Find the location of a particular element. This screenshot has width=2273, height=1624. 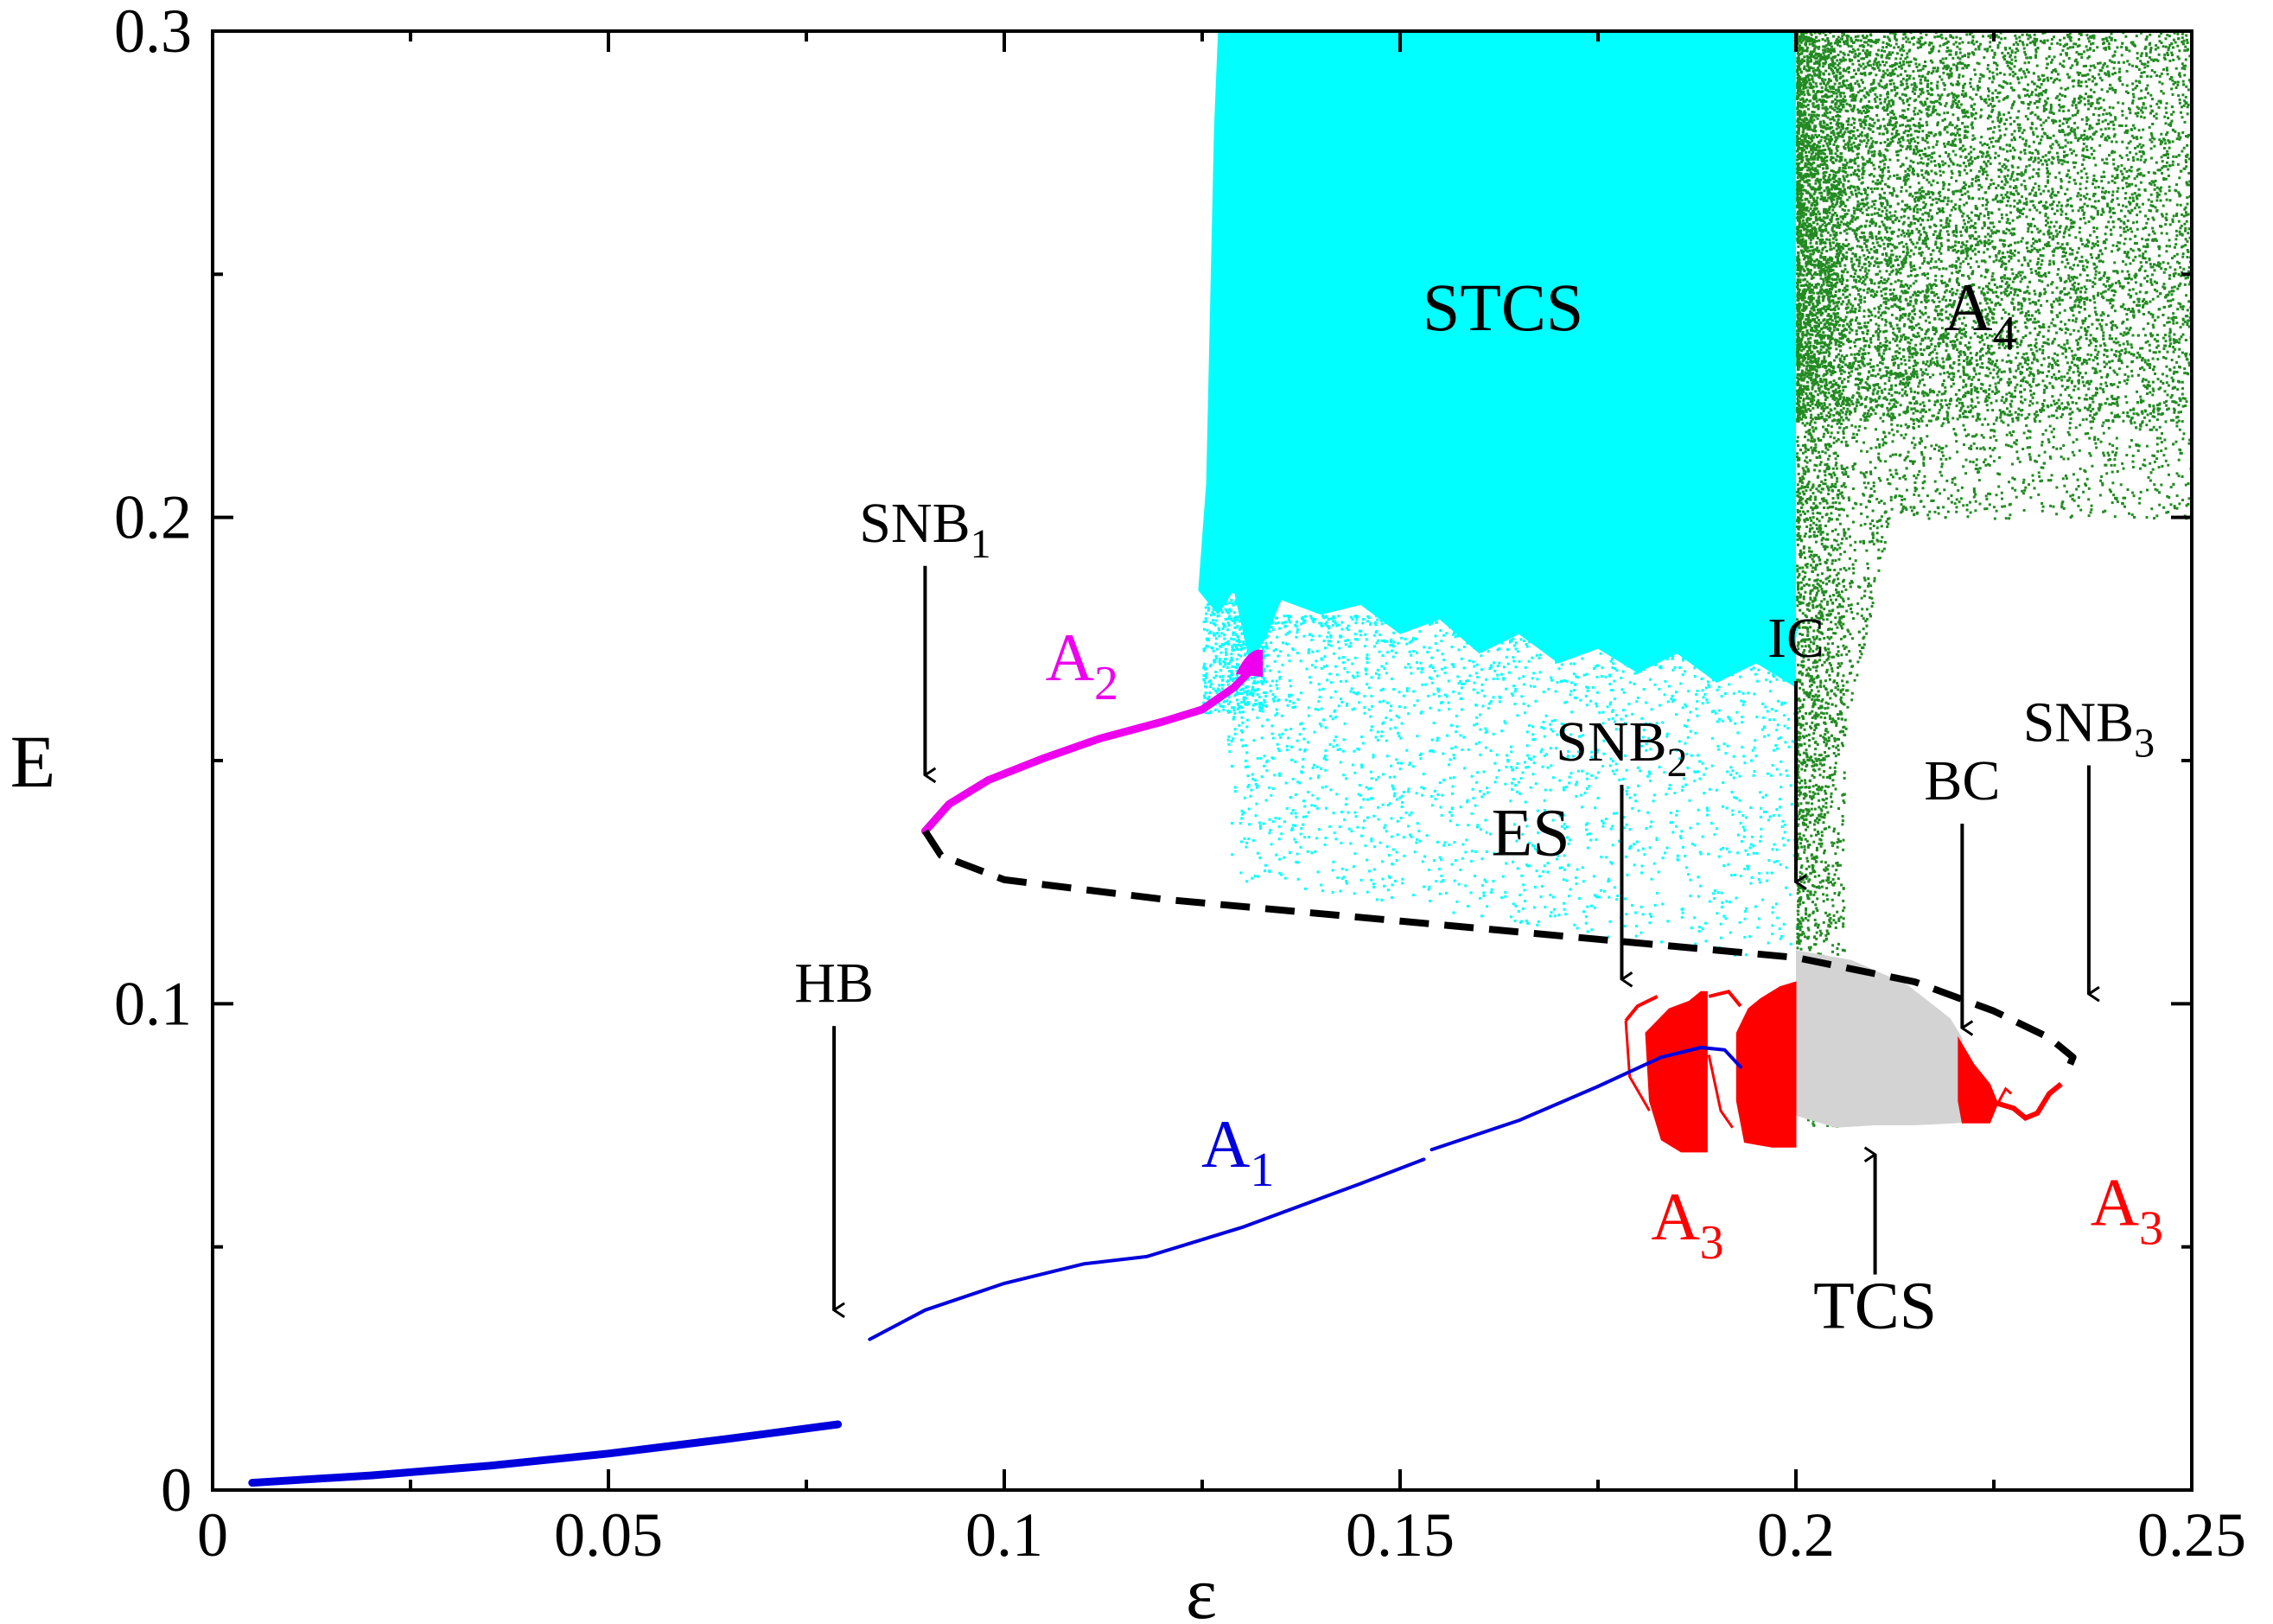

x-tick-label: 0.1 is located at coordinates (1004, 1535).